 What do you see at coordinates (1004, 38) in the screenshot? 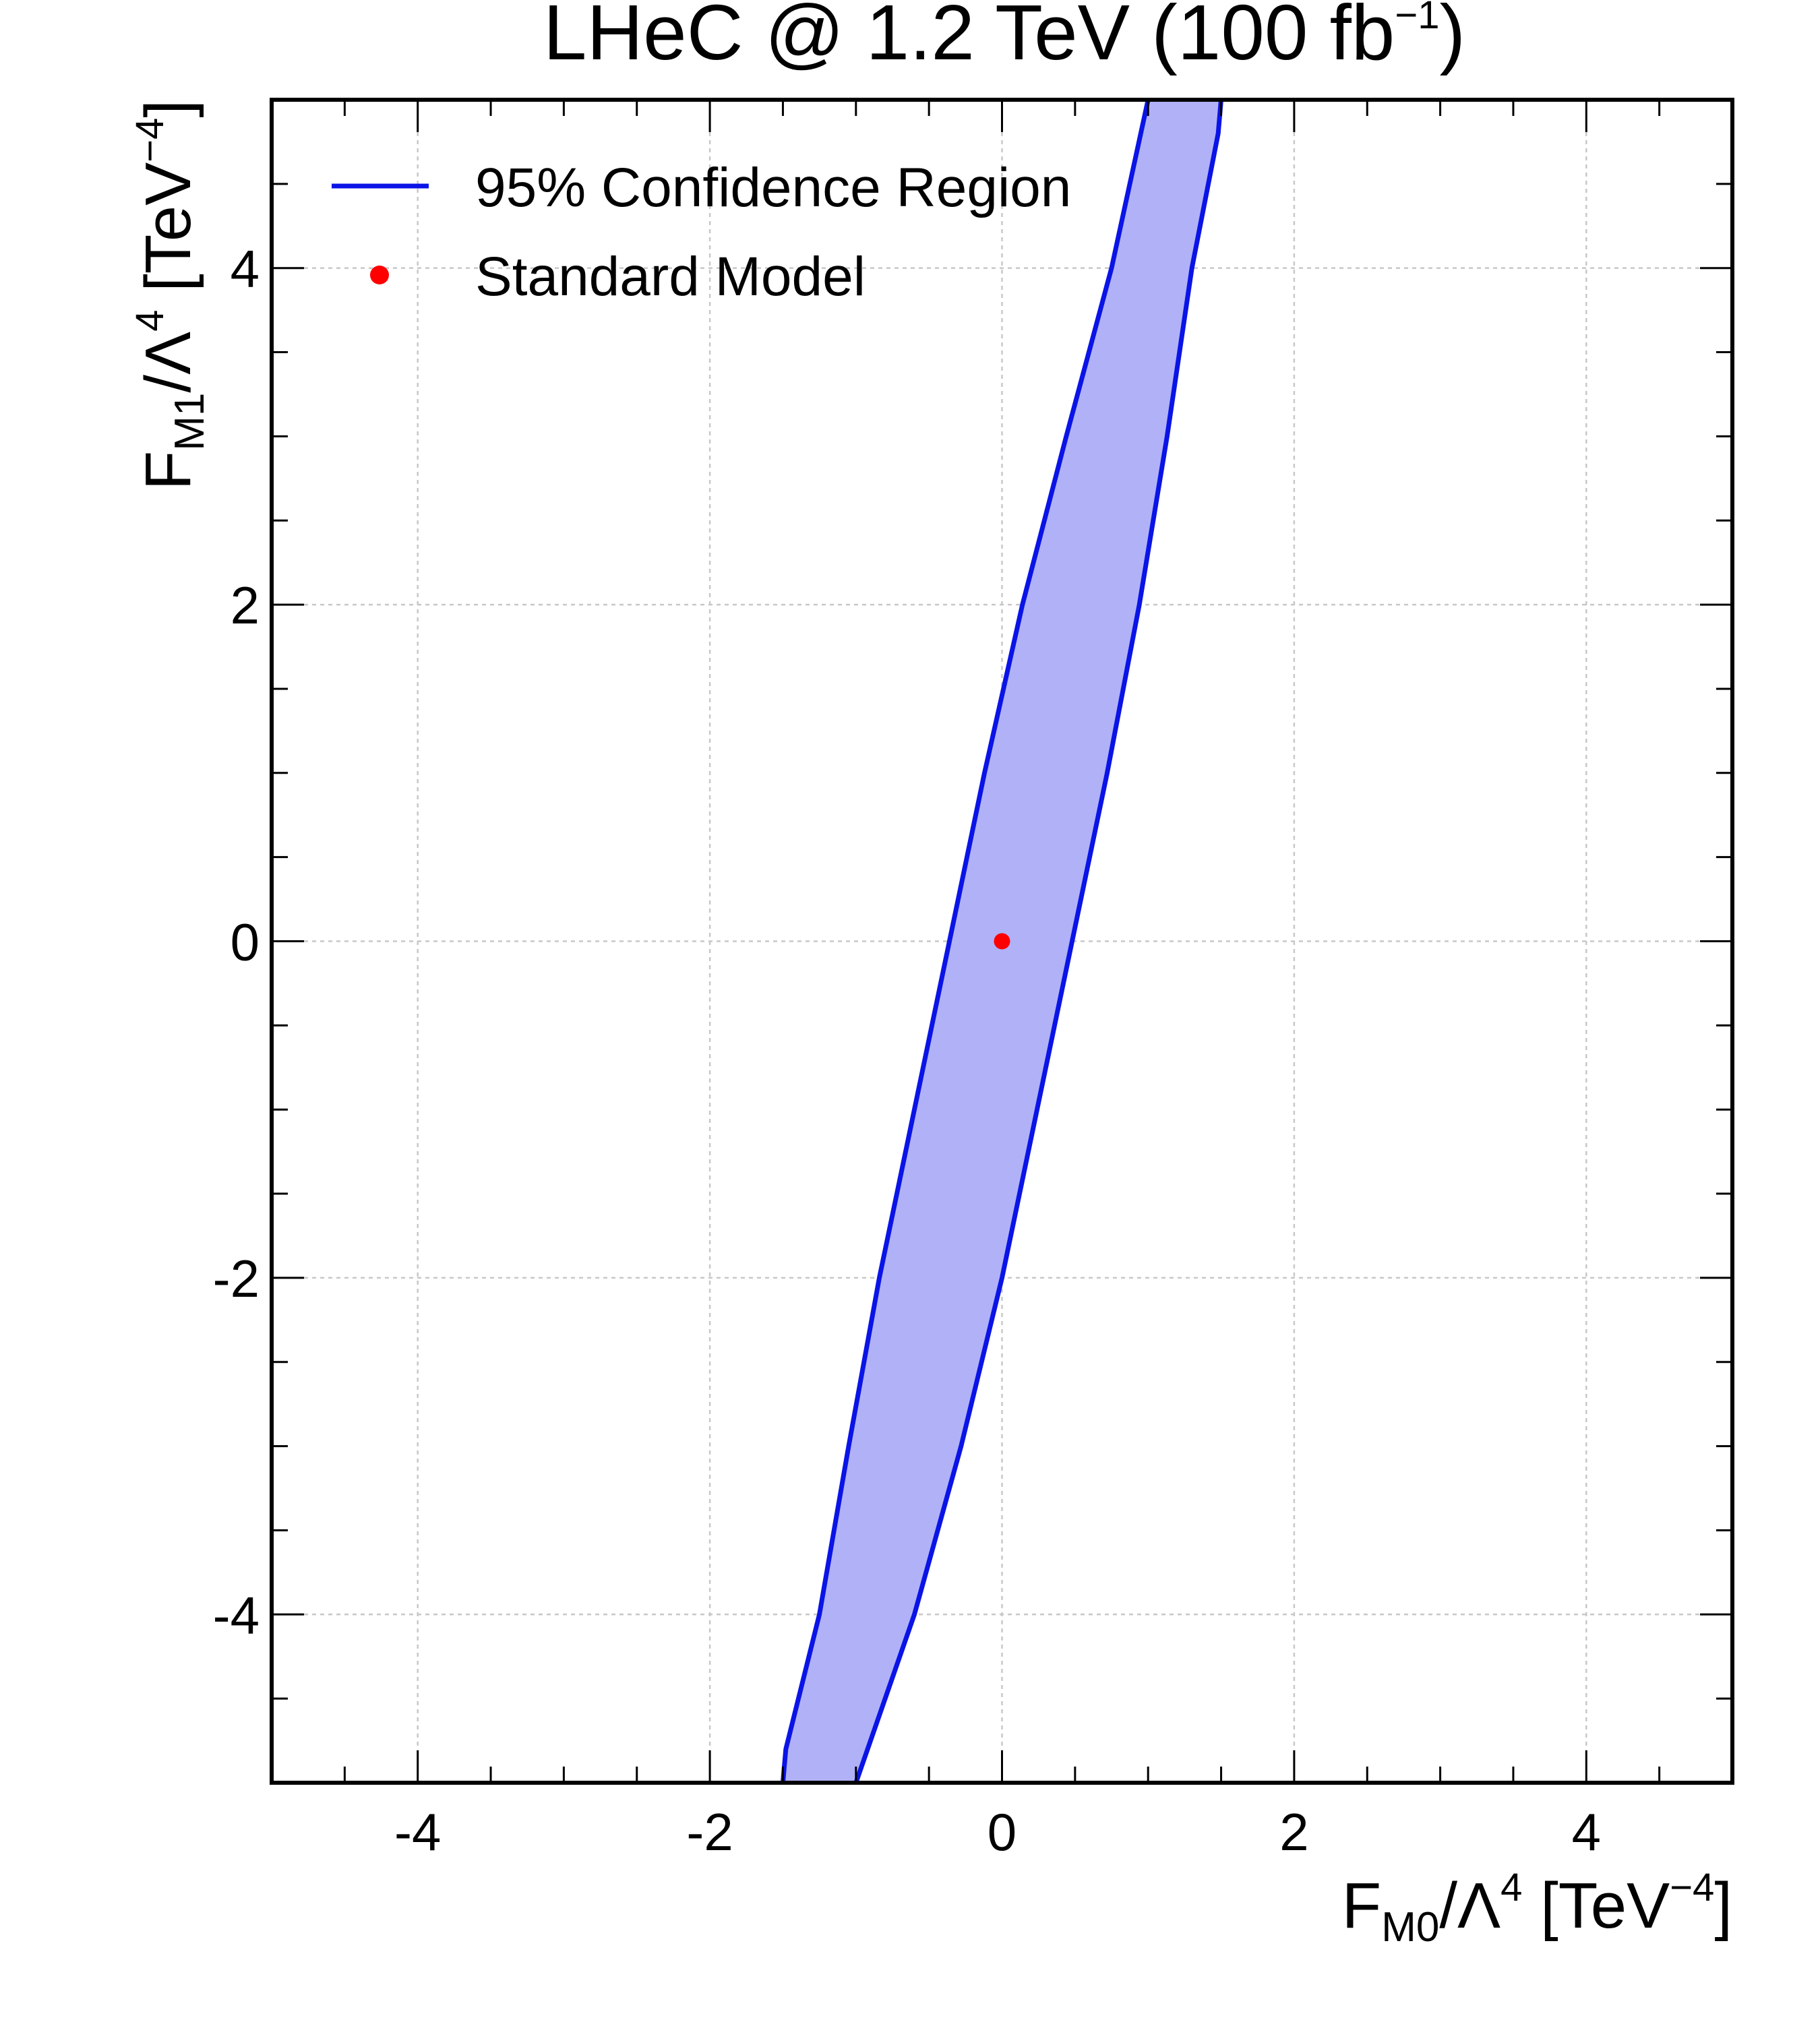
I see `chart-title: LHeC @ 1.2 TeV (100 fb−1)` at bounding box center [1004, 38].